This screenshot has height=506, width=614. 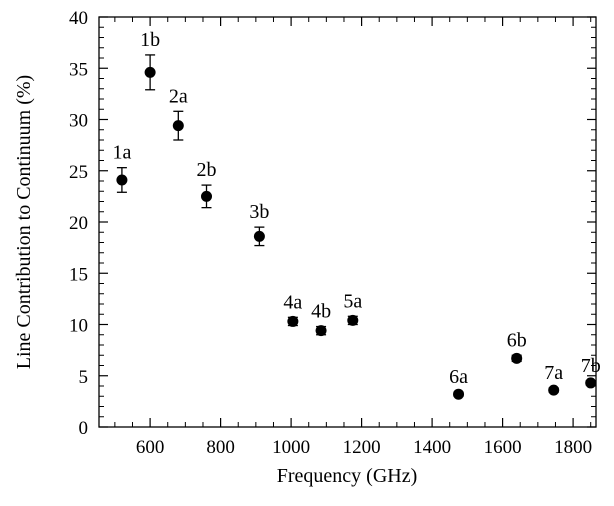 I want to click on y-axis-label: Line Contribution to Continuum (%), so click(x=24, y=222).